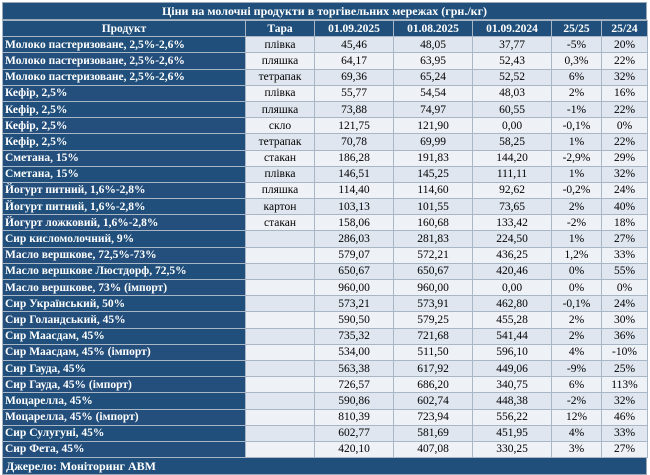  I want to click on table-row: Сир Гауда, 45% 563,38 617,92 449,06 -9% 25%, so click(325, 368).